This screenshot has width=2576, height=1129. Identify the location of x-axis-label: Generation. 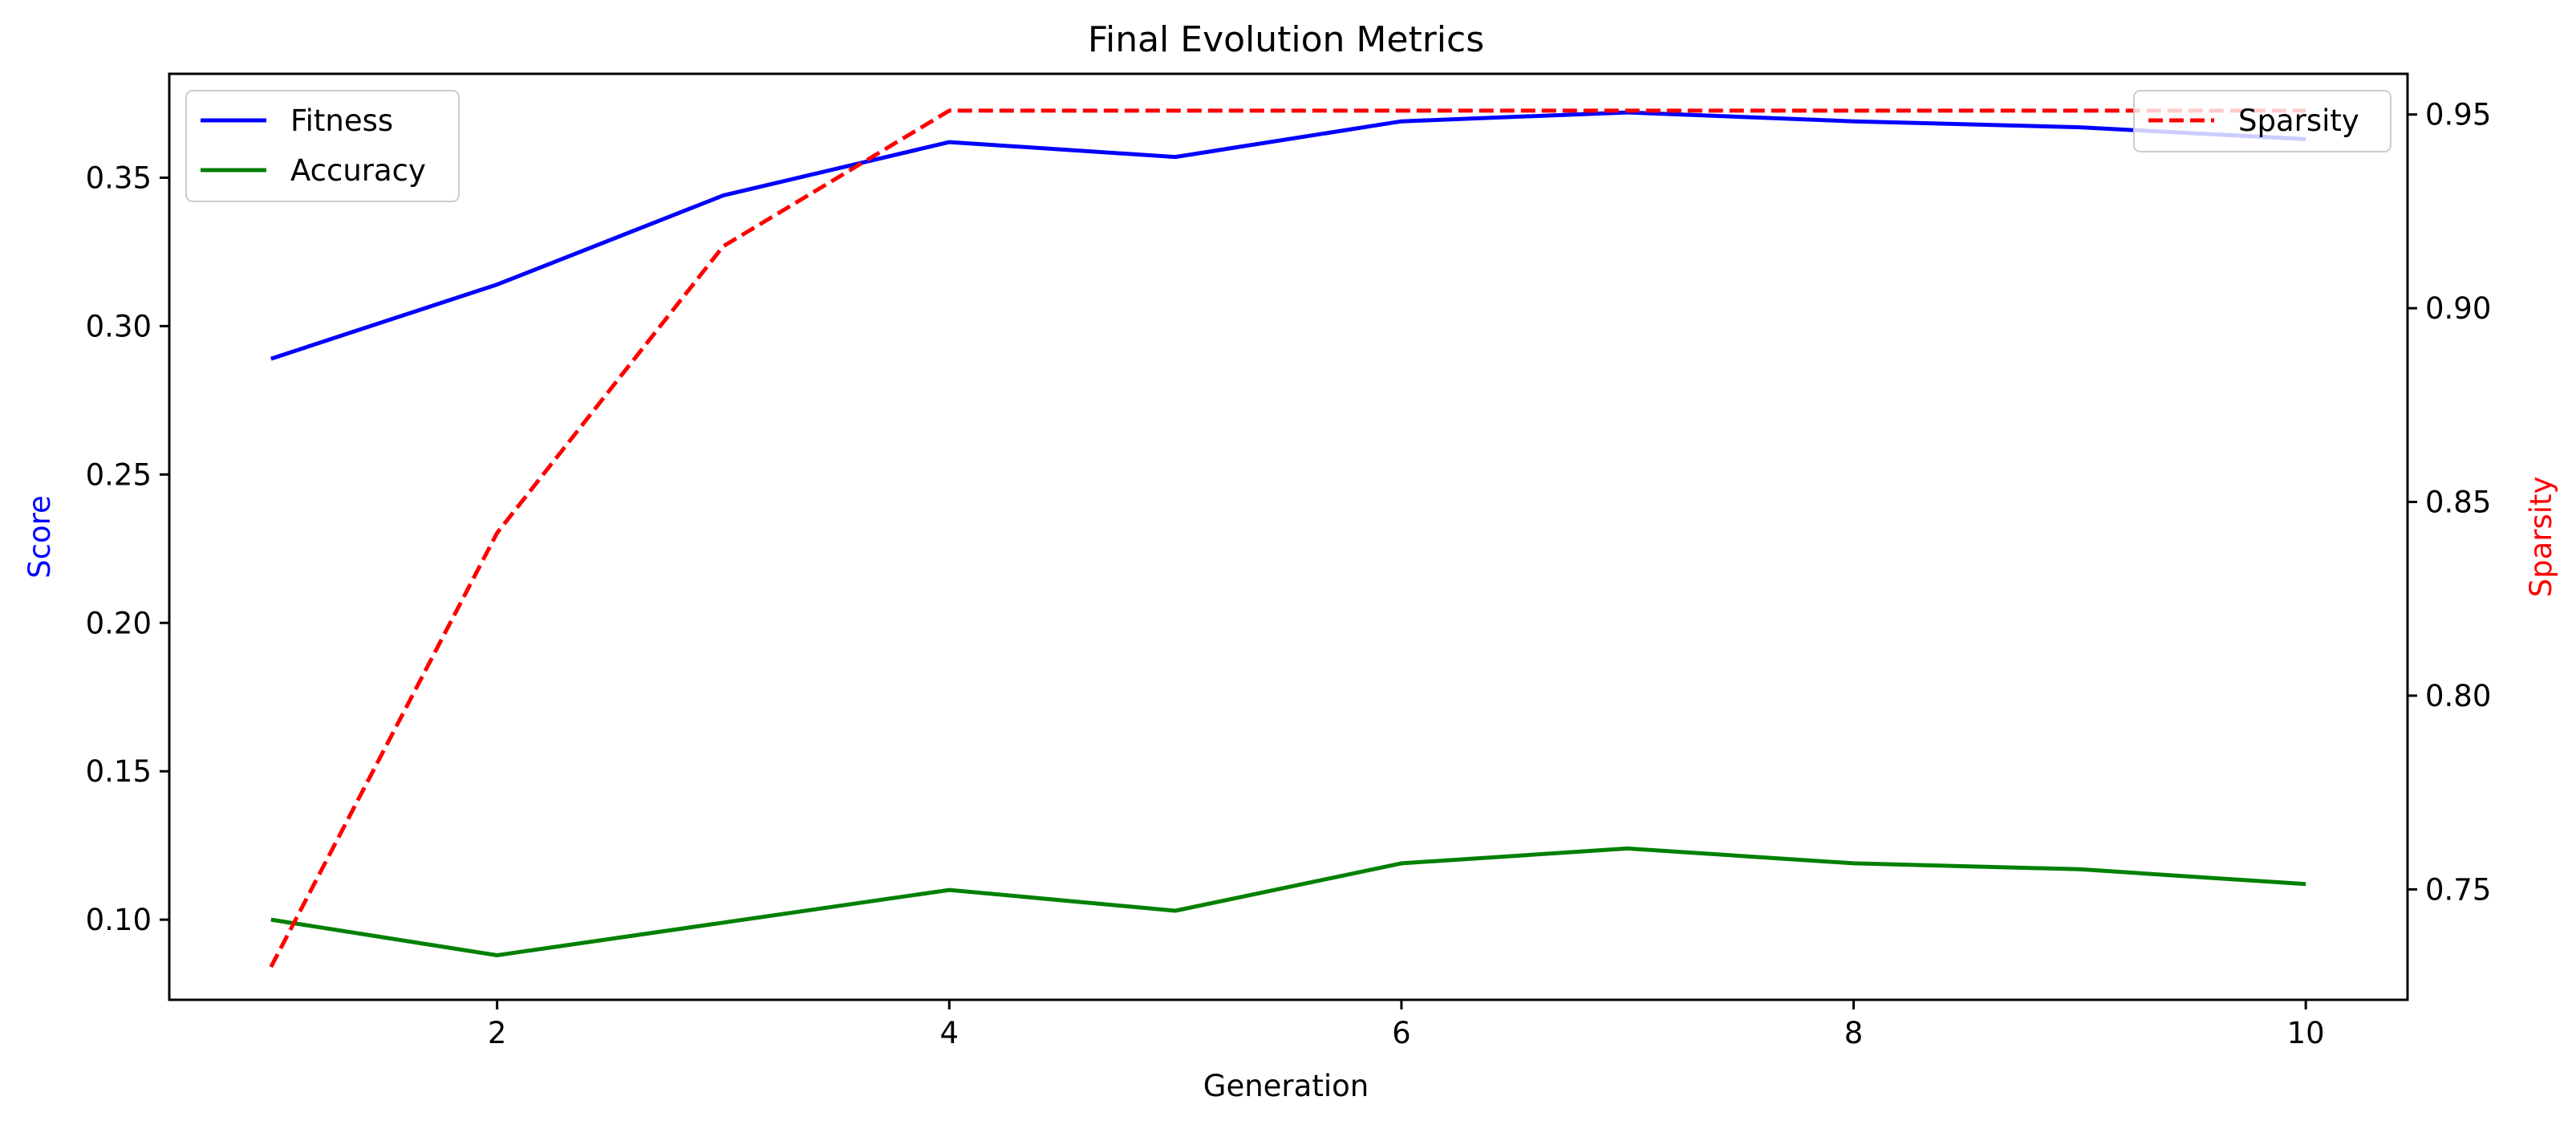
(1286, 1086).